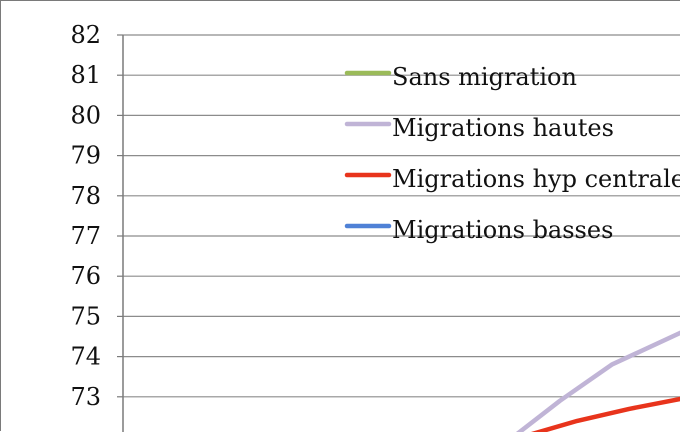  What do you see at coordinates (536, 179) in the screenshot?
I see `legend-label-2: Migrations hyp centrale` at bounding box center [536, 179].